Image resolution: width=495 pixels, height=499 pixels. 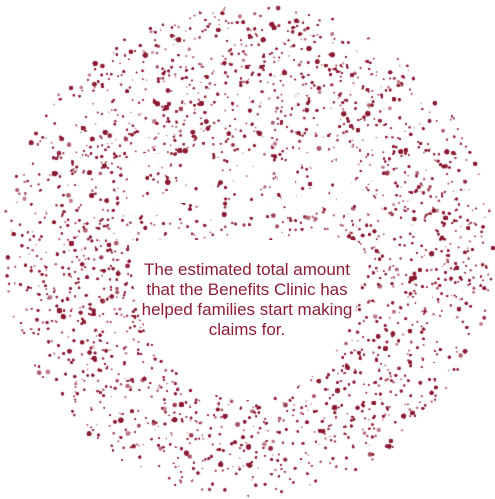 I want to click on stat-value: £420k, so click(x=249, y=186).